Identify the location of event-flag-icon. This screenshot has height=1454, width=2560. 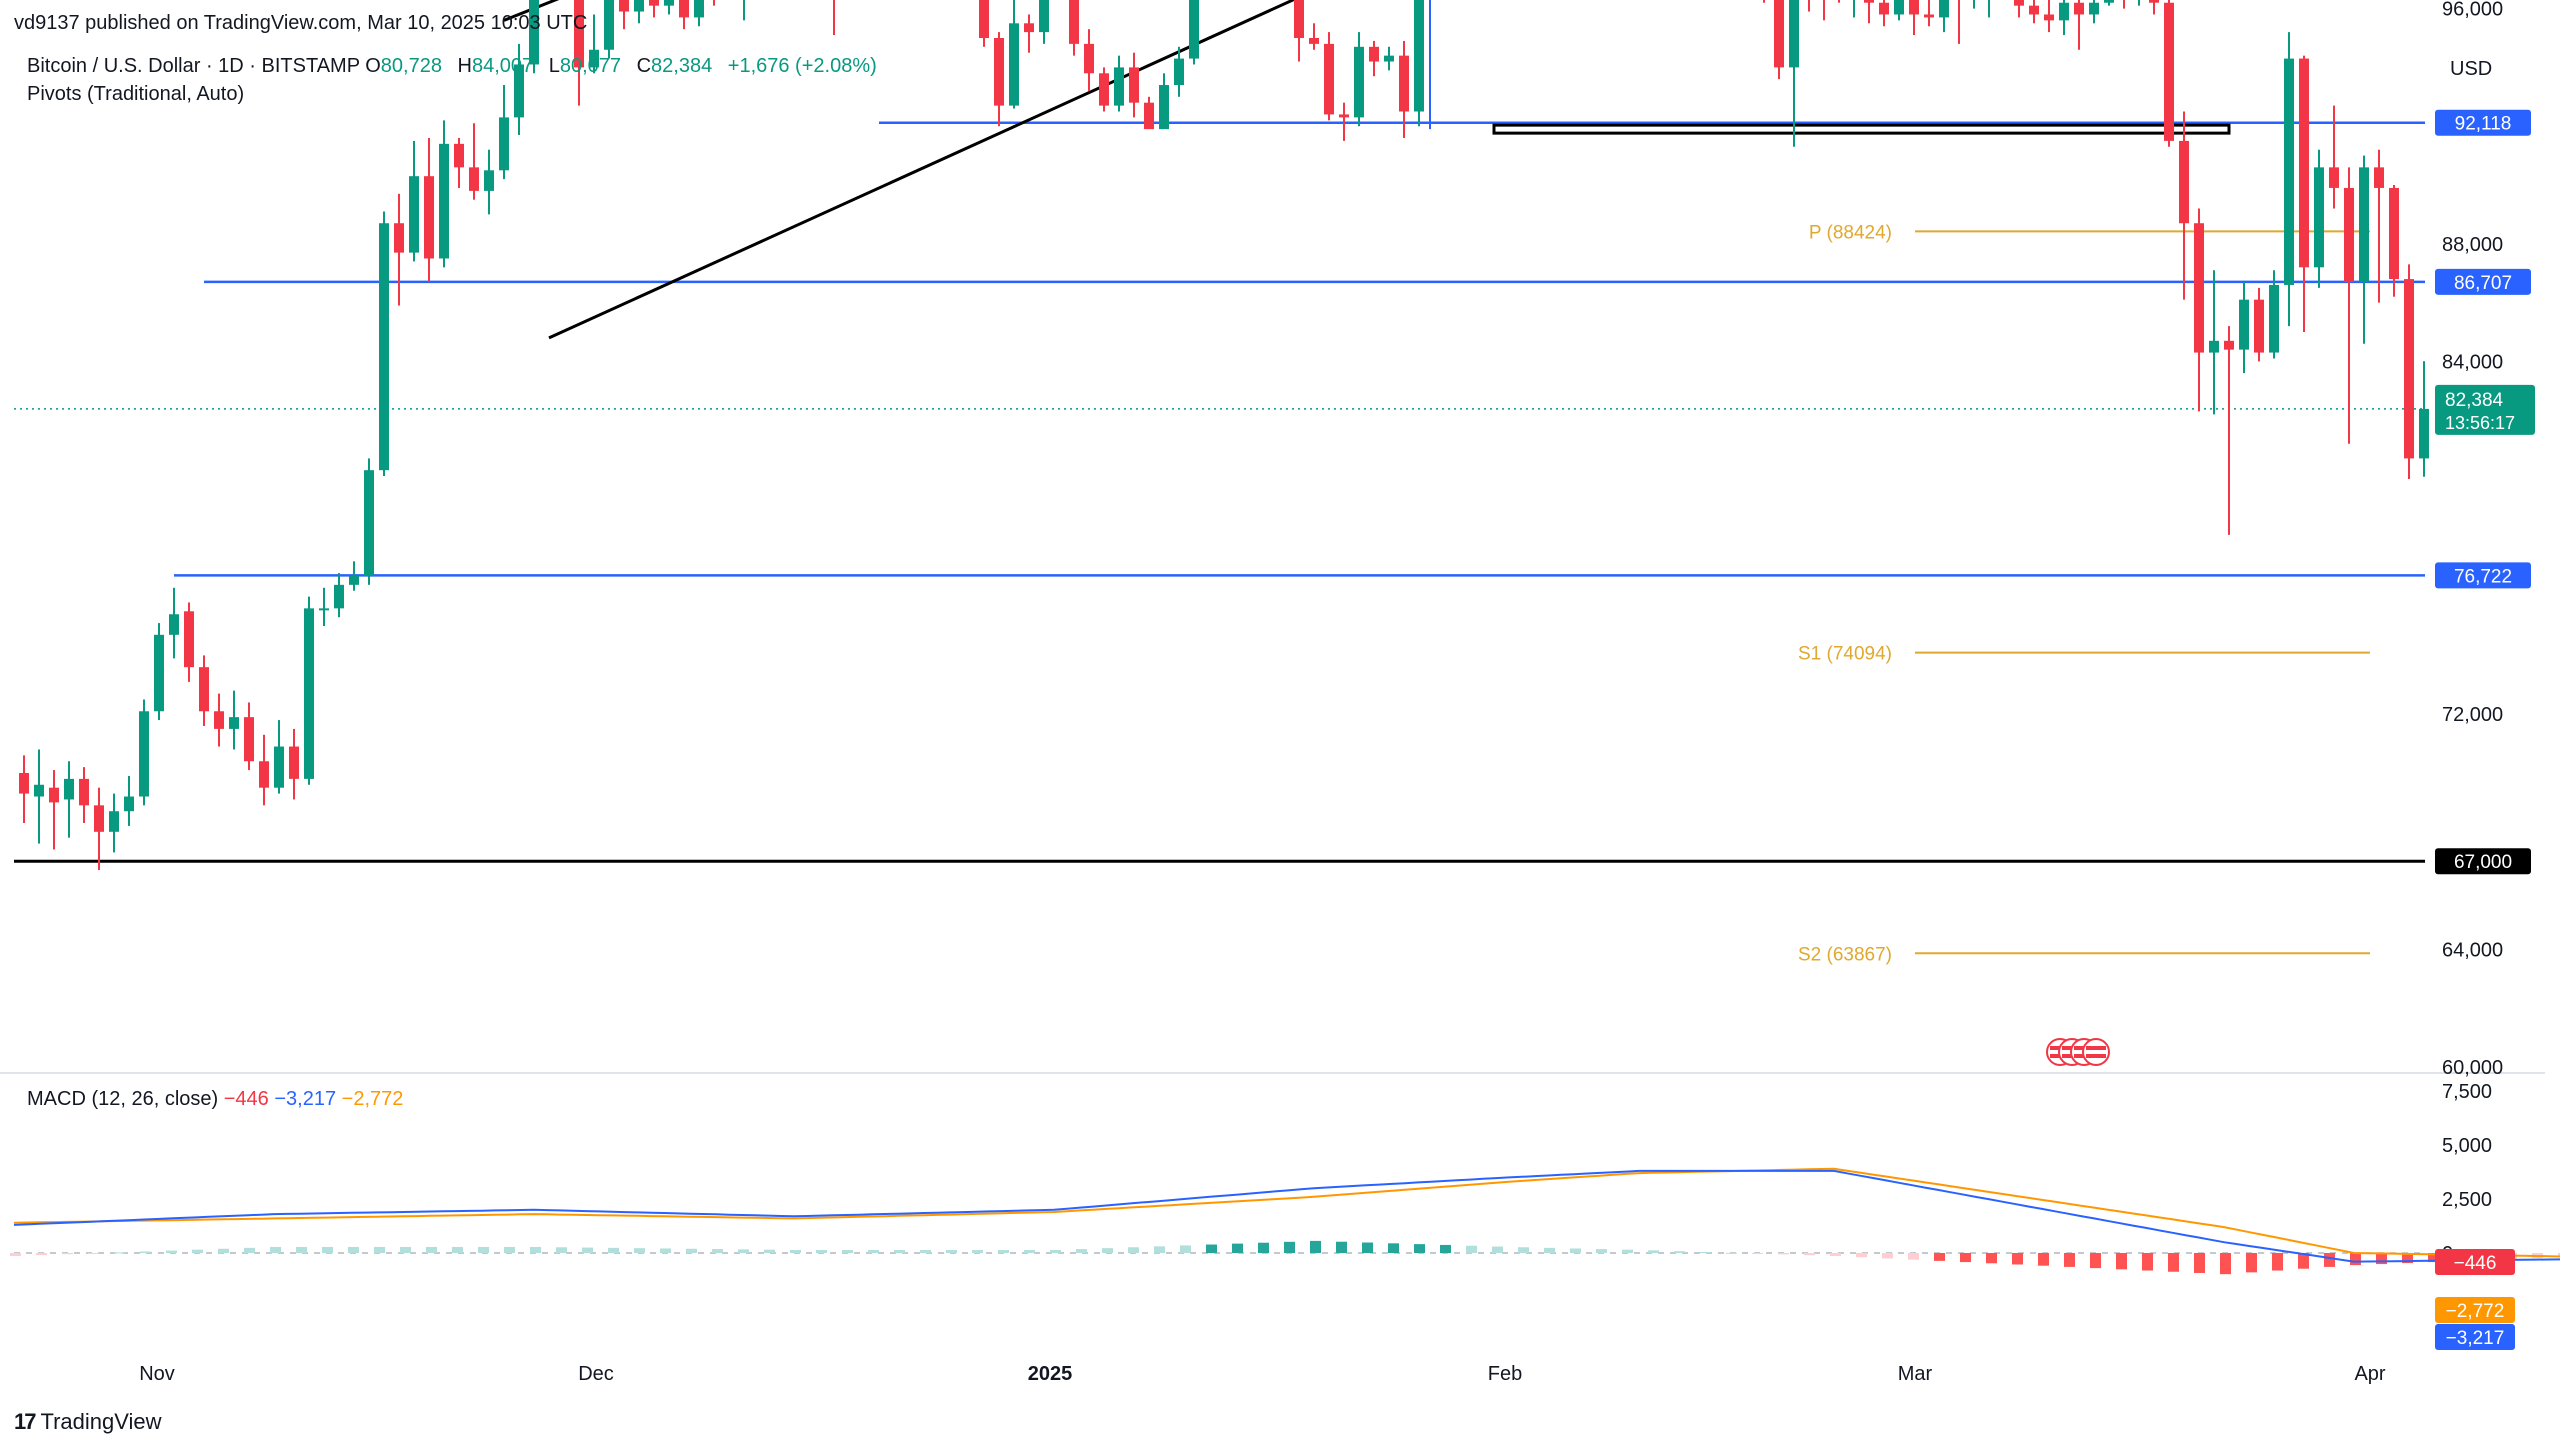
(2096, 1052).